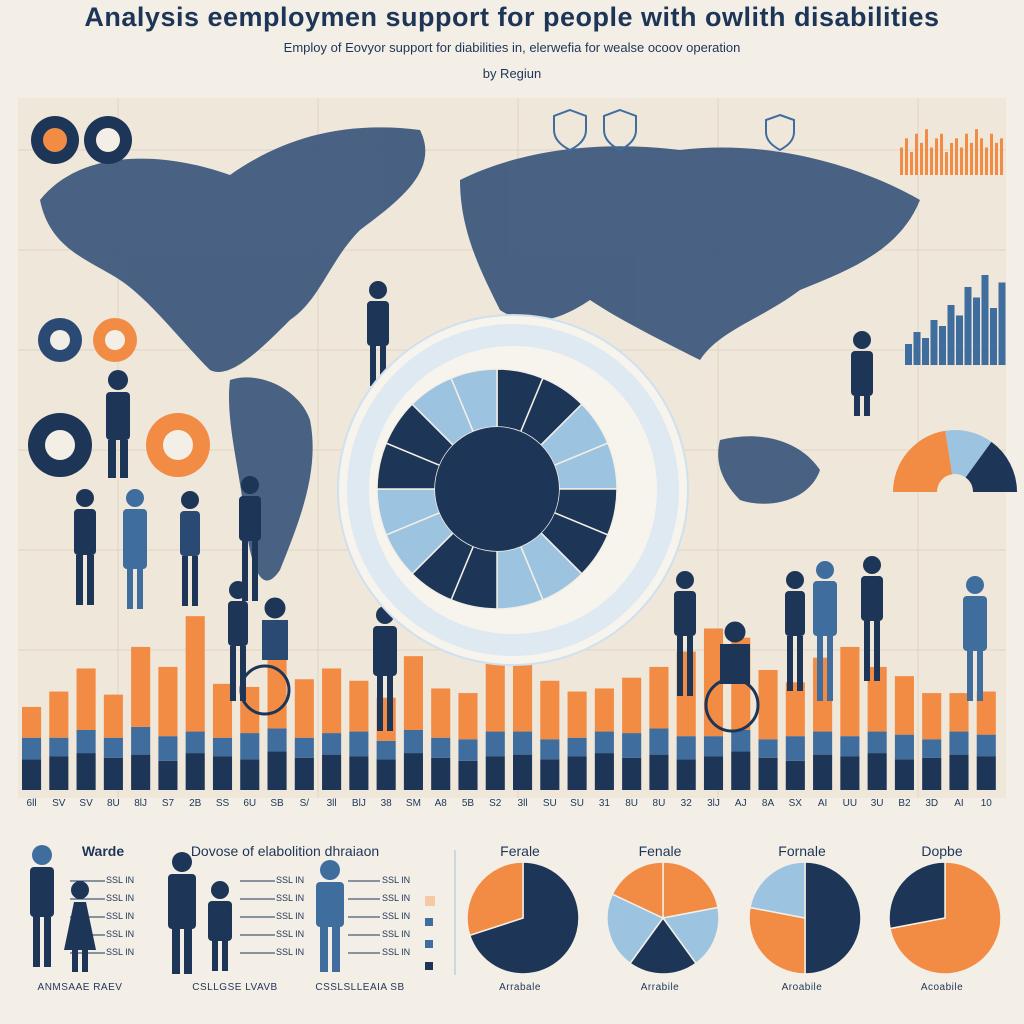 The image size is (1024, 1024). Describe the element at coordinates (524, 918) in the screenshot. I see `pie-1-slice` at that location.